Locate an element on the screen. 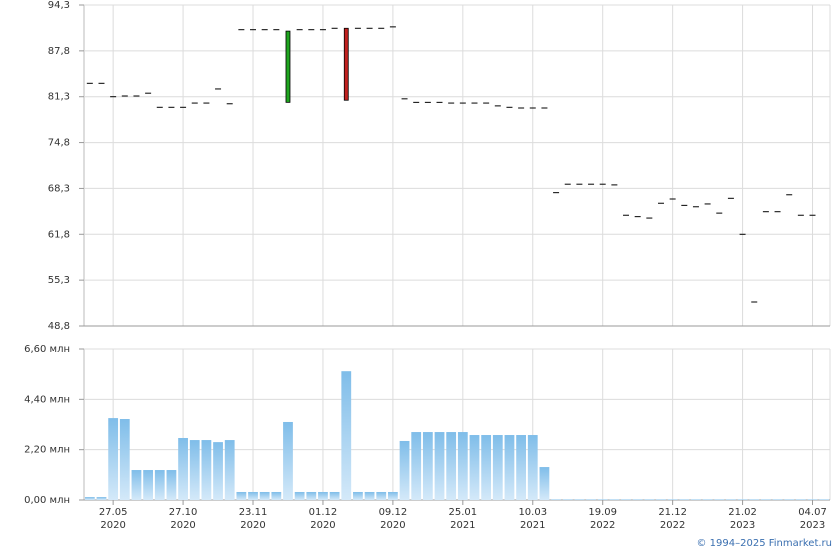 This screenshot has width=840, height=550. x-tick-label: 27.05 is located at coordinates (113, 512).